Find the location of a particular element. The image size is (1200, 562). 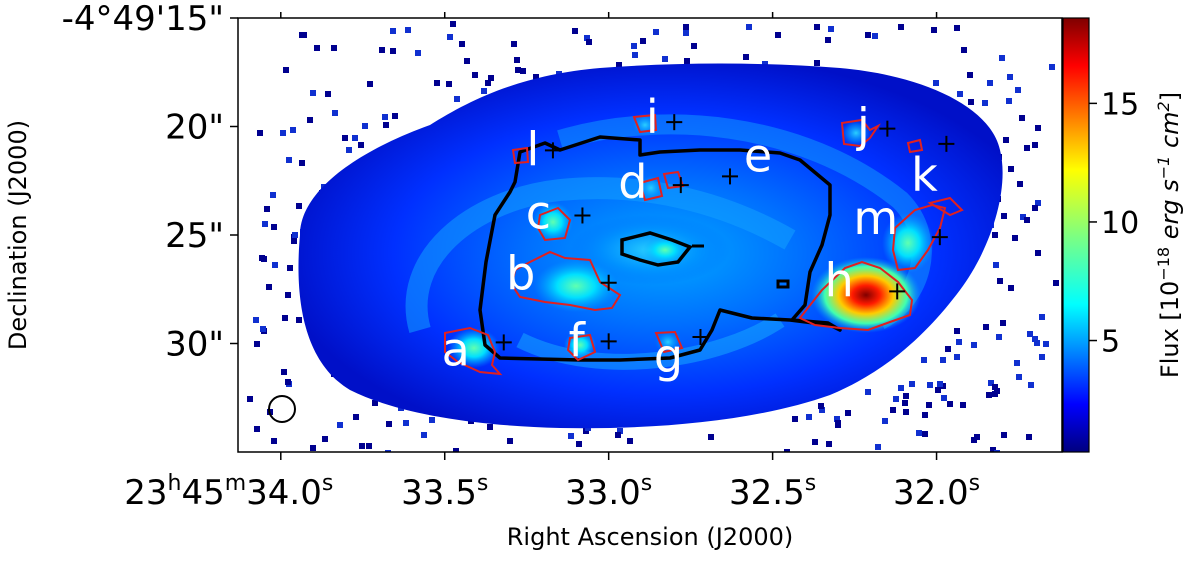

colorbar-gradient is located at coordinates (1076, 235).